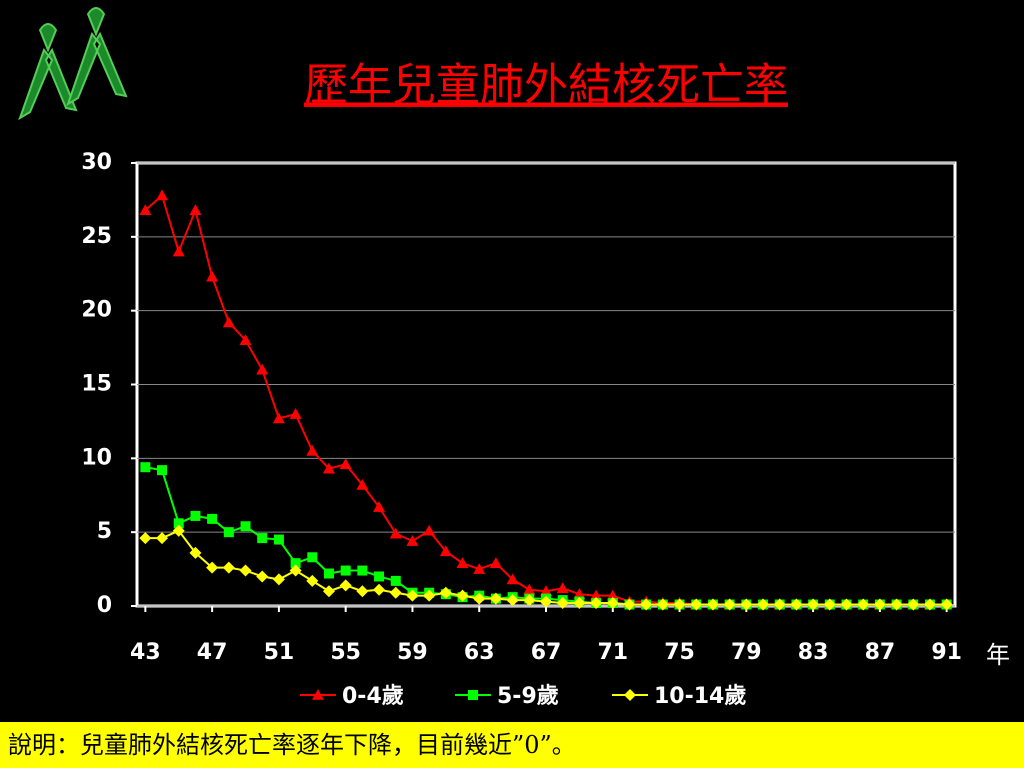  What do you see at coordinates (212, 652) in the screenshot?
I see `x-tick-label: 47` at bounding box center [212, 652].